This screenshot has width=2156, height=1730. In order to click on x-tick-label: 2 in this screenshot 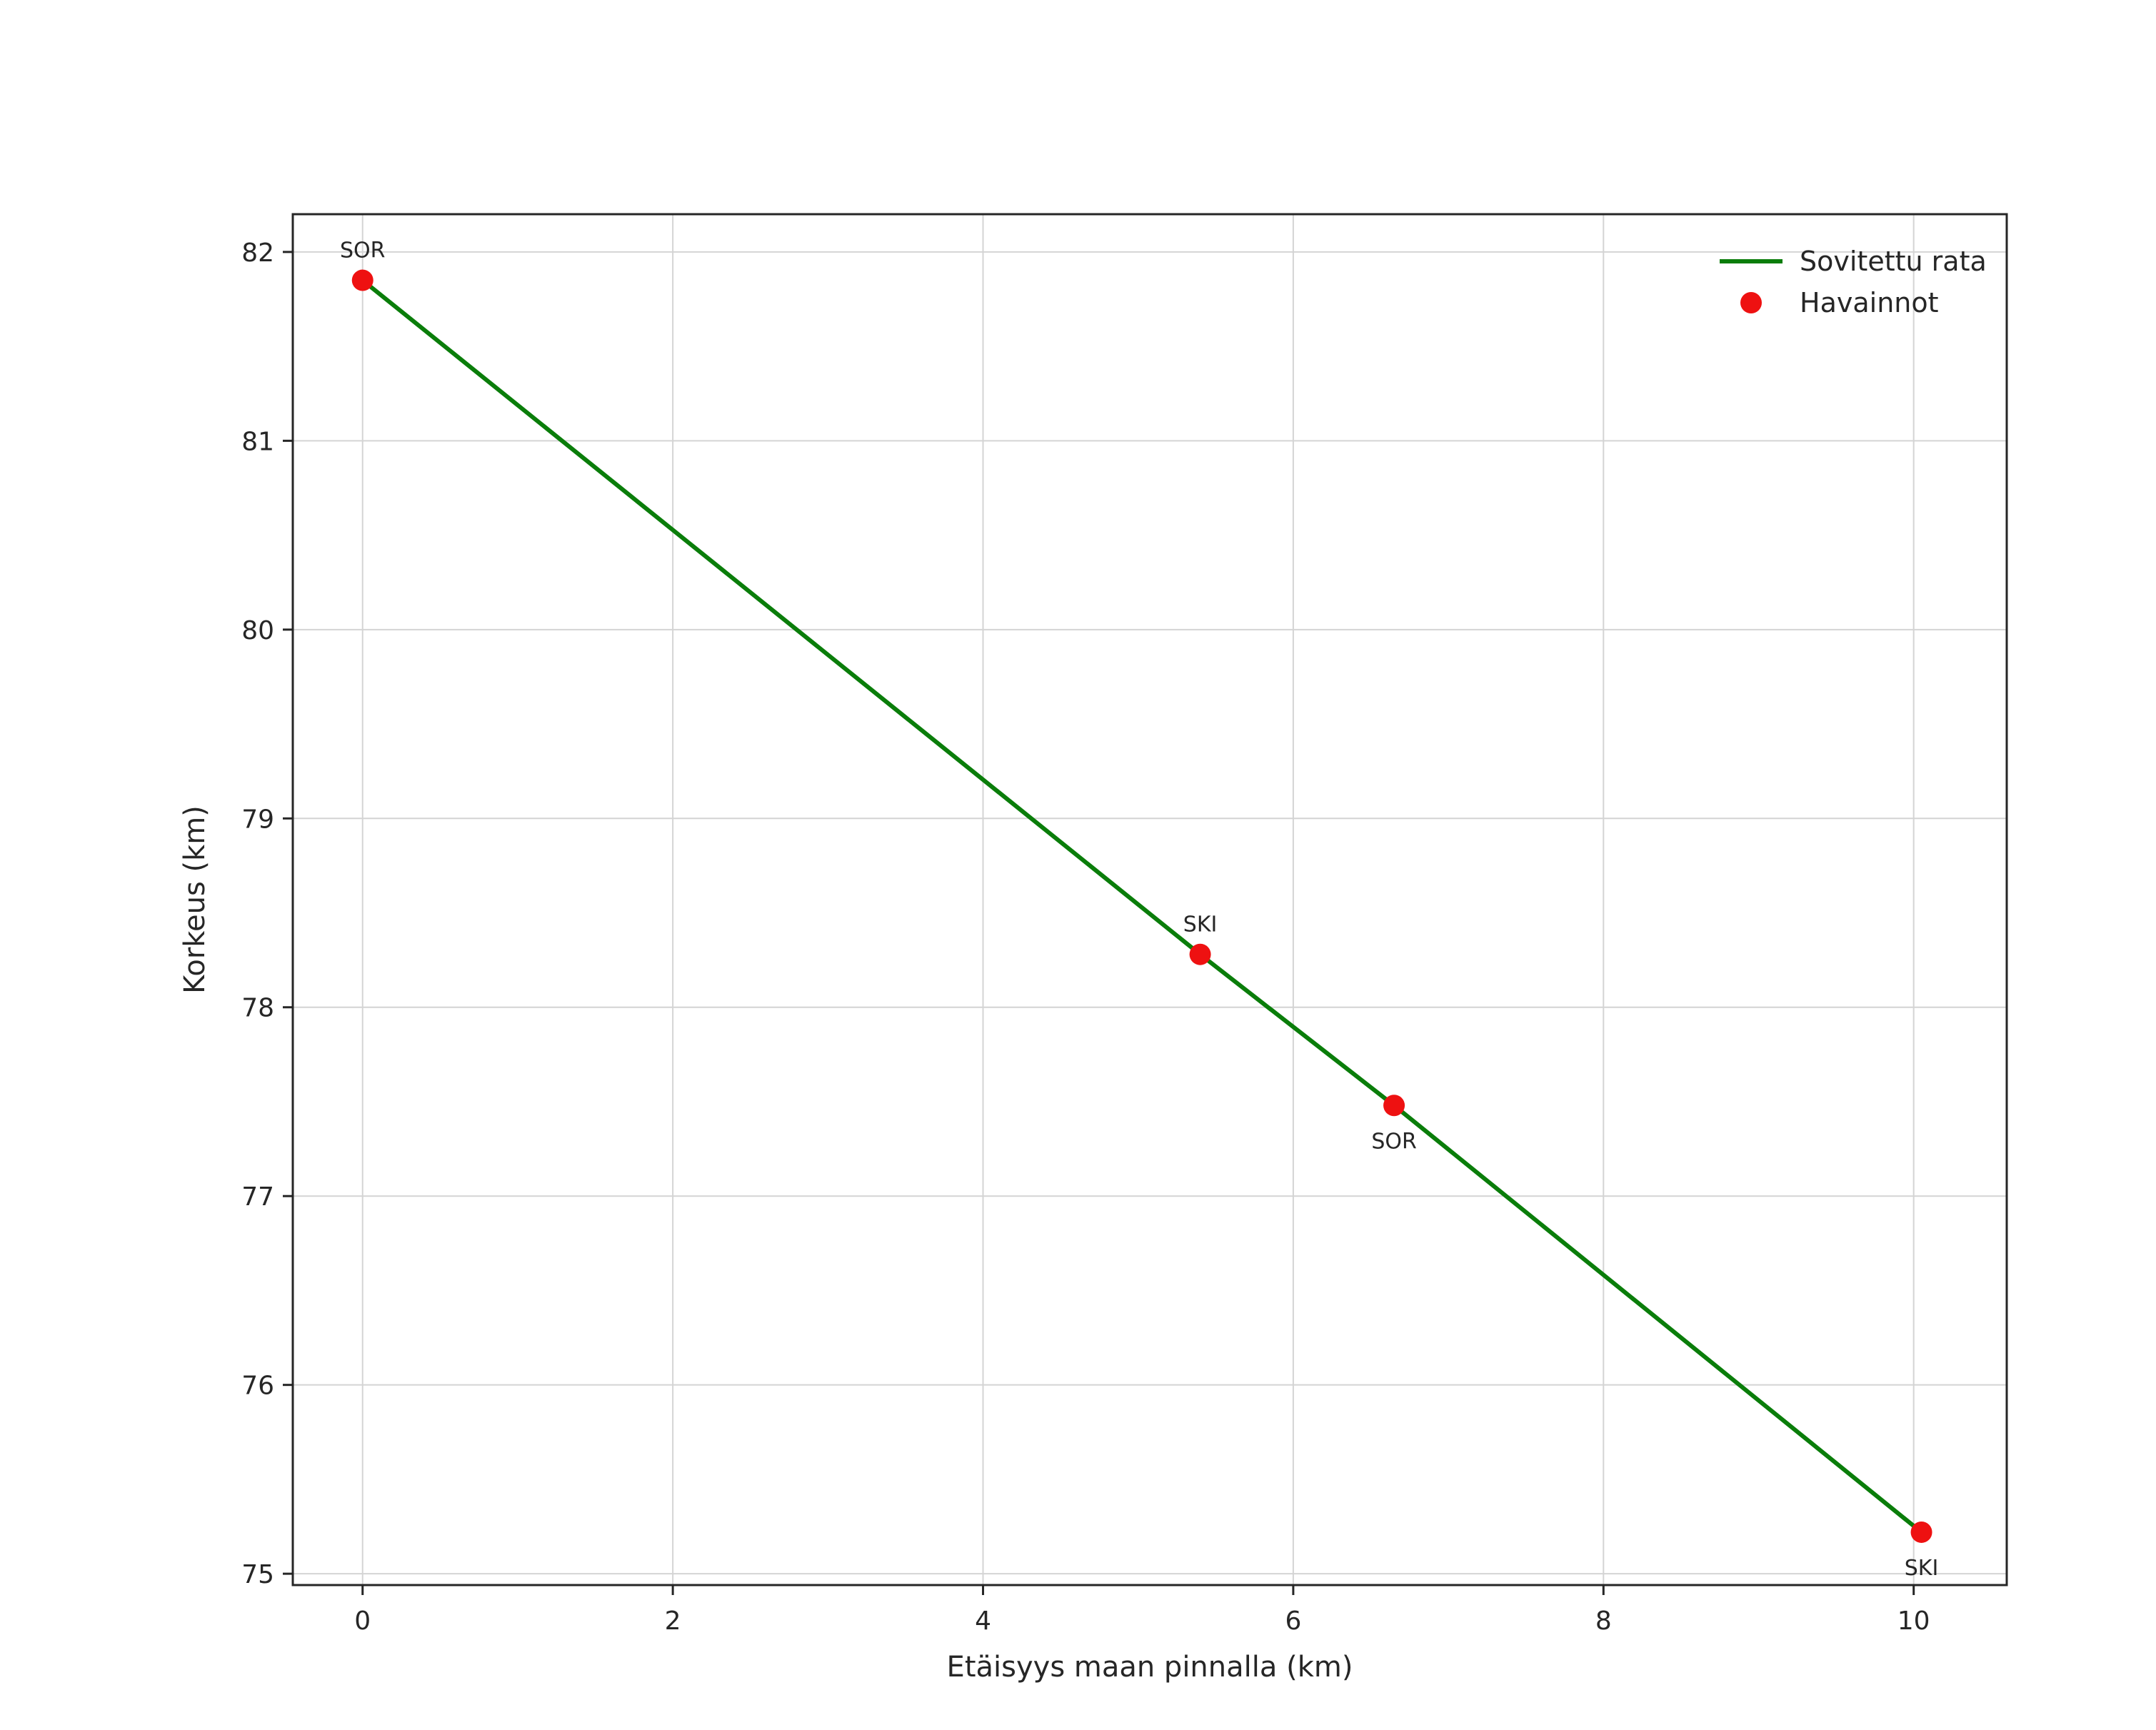, I will do `click(673, 1621)`.